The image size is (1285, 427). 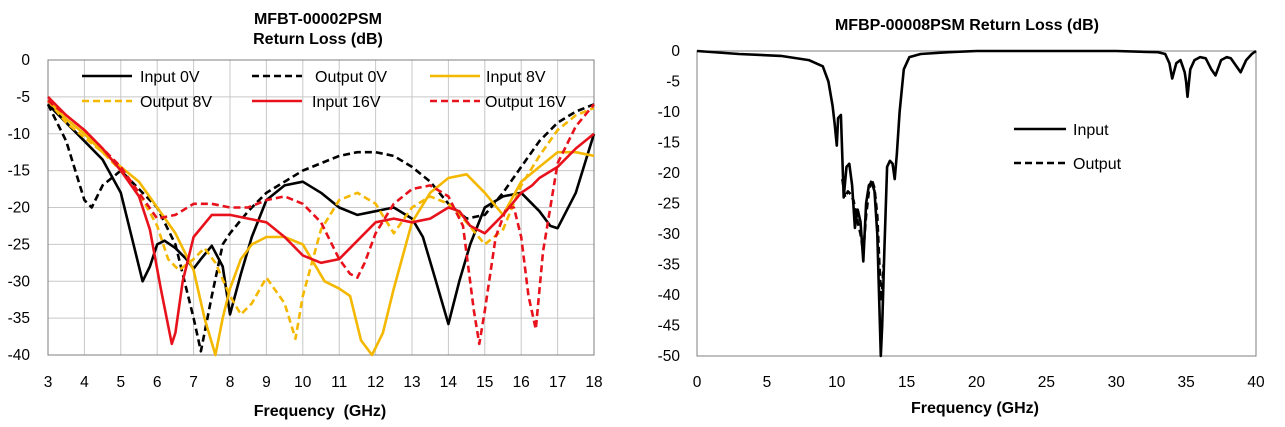 What do you see at coordinates (84, 382) in the screenshot?
I see `chart1-x-tick-label: 4` at bounding box center [84, 382].